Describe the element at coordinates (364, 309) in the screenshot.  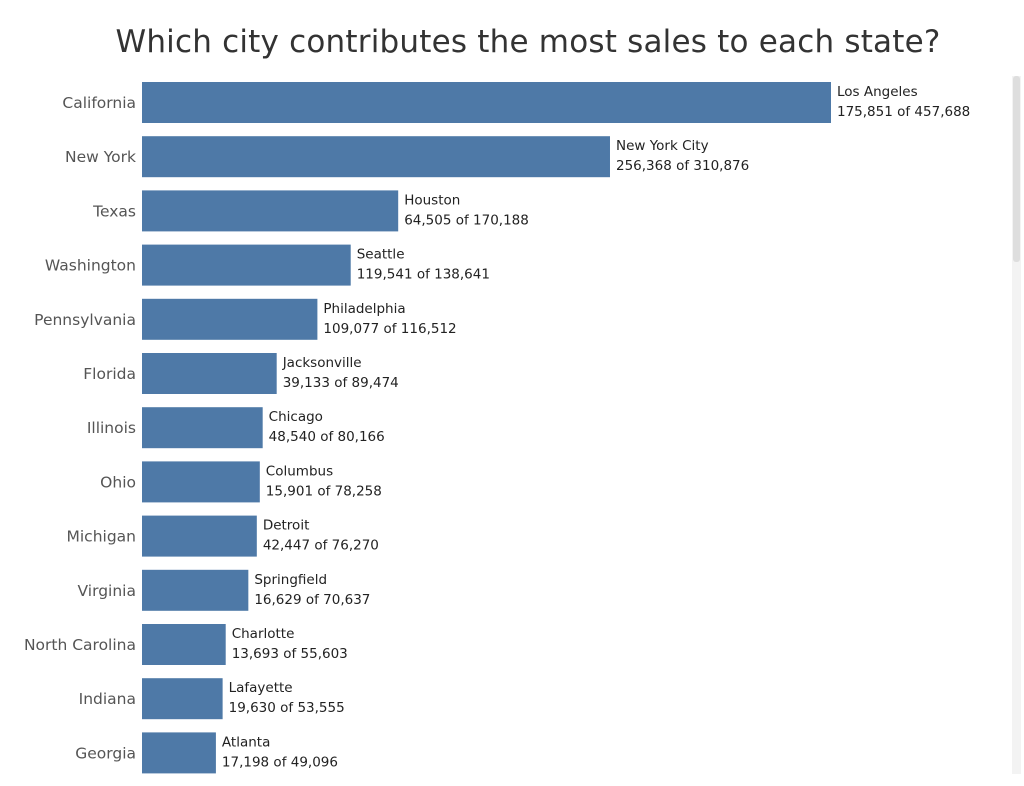
I see `city-label: Philadelphia` at that location.